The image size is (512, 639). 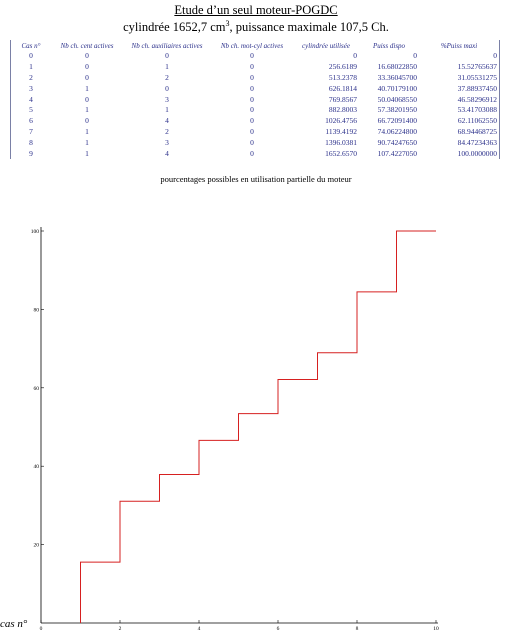 What do you see at coordinates (31, 142) in the screenshot?
I see `table-cell: 8` at bounding box center [31, 142].